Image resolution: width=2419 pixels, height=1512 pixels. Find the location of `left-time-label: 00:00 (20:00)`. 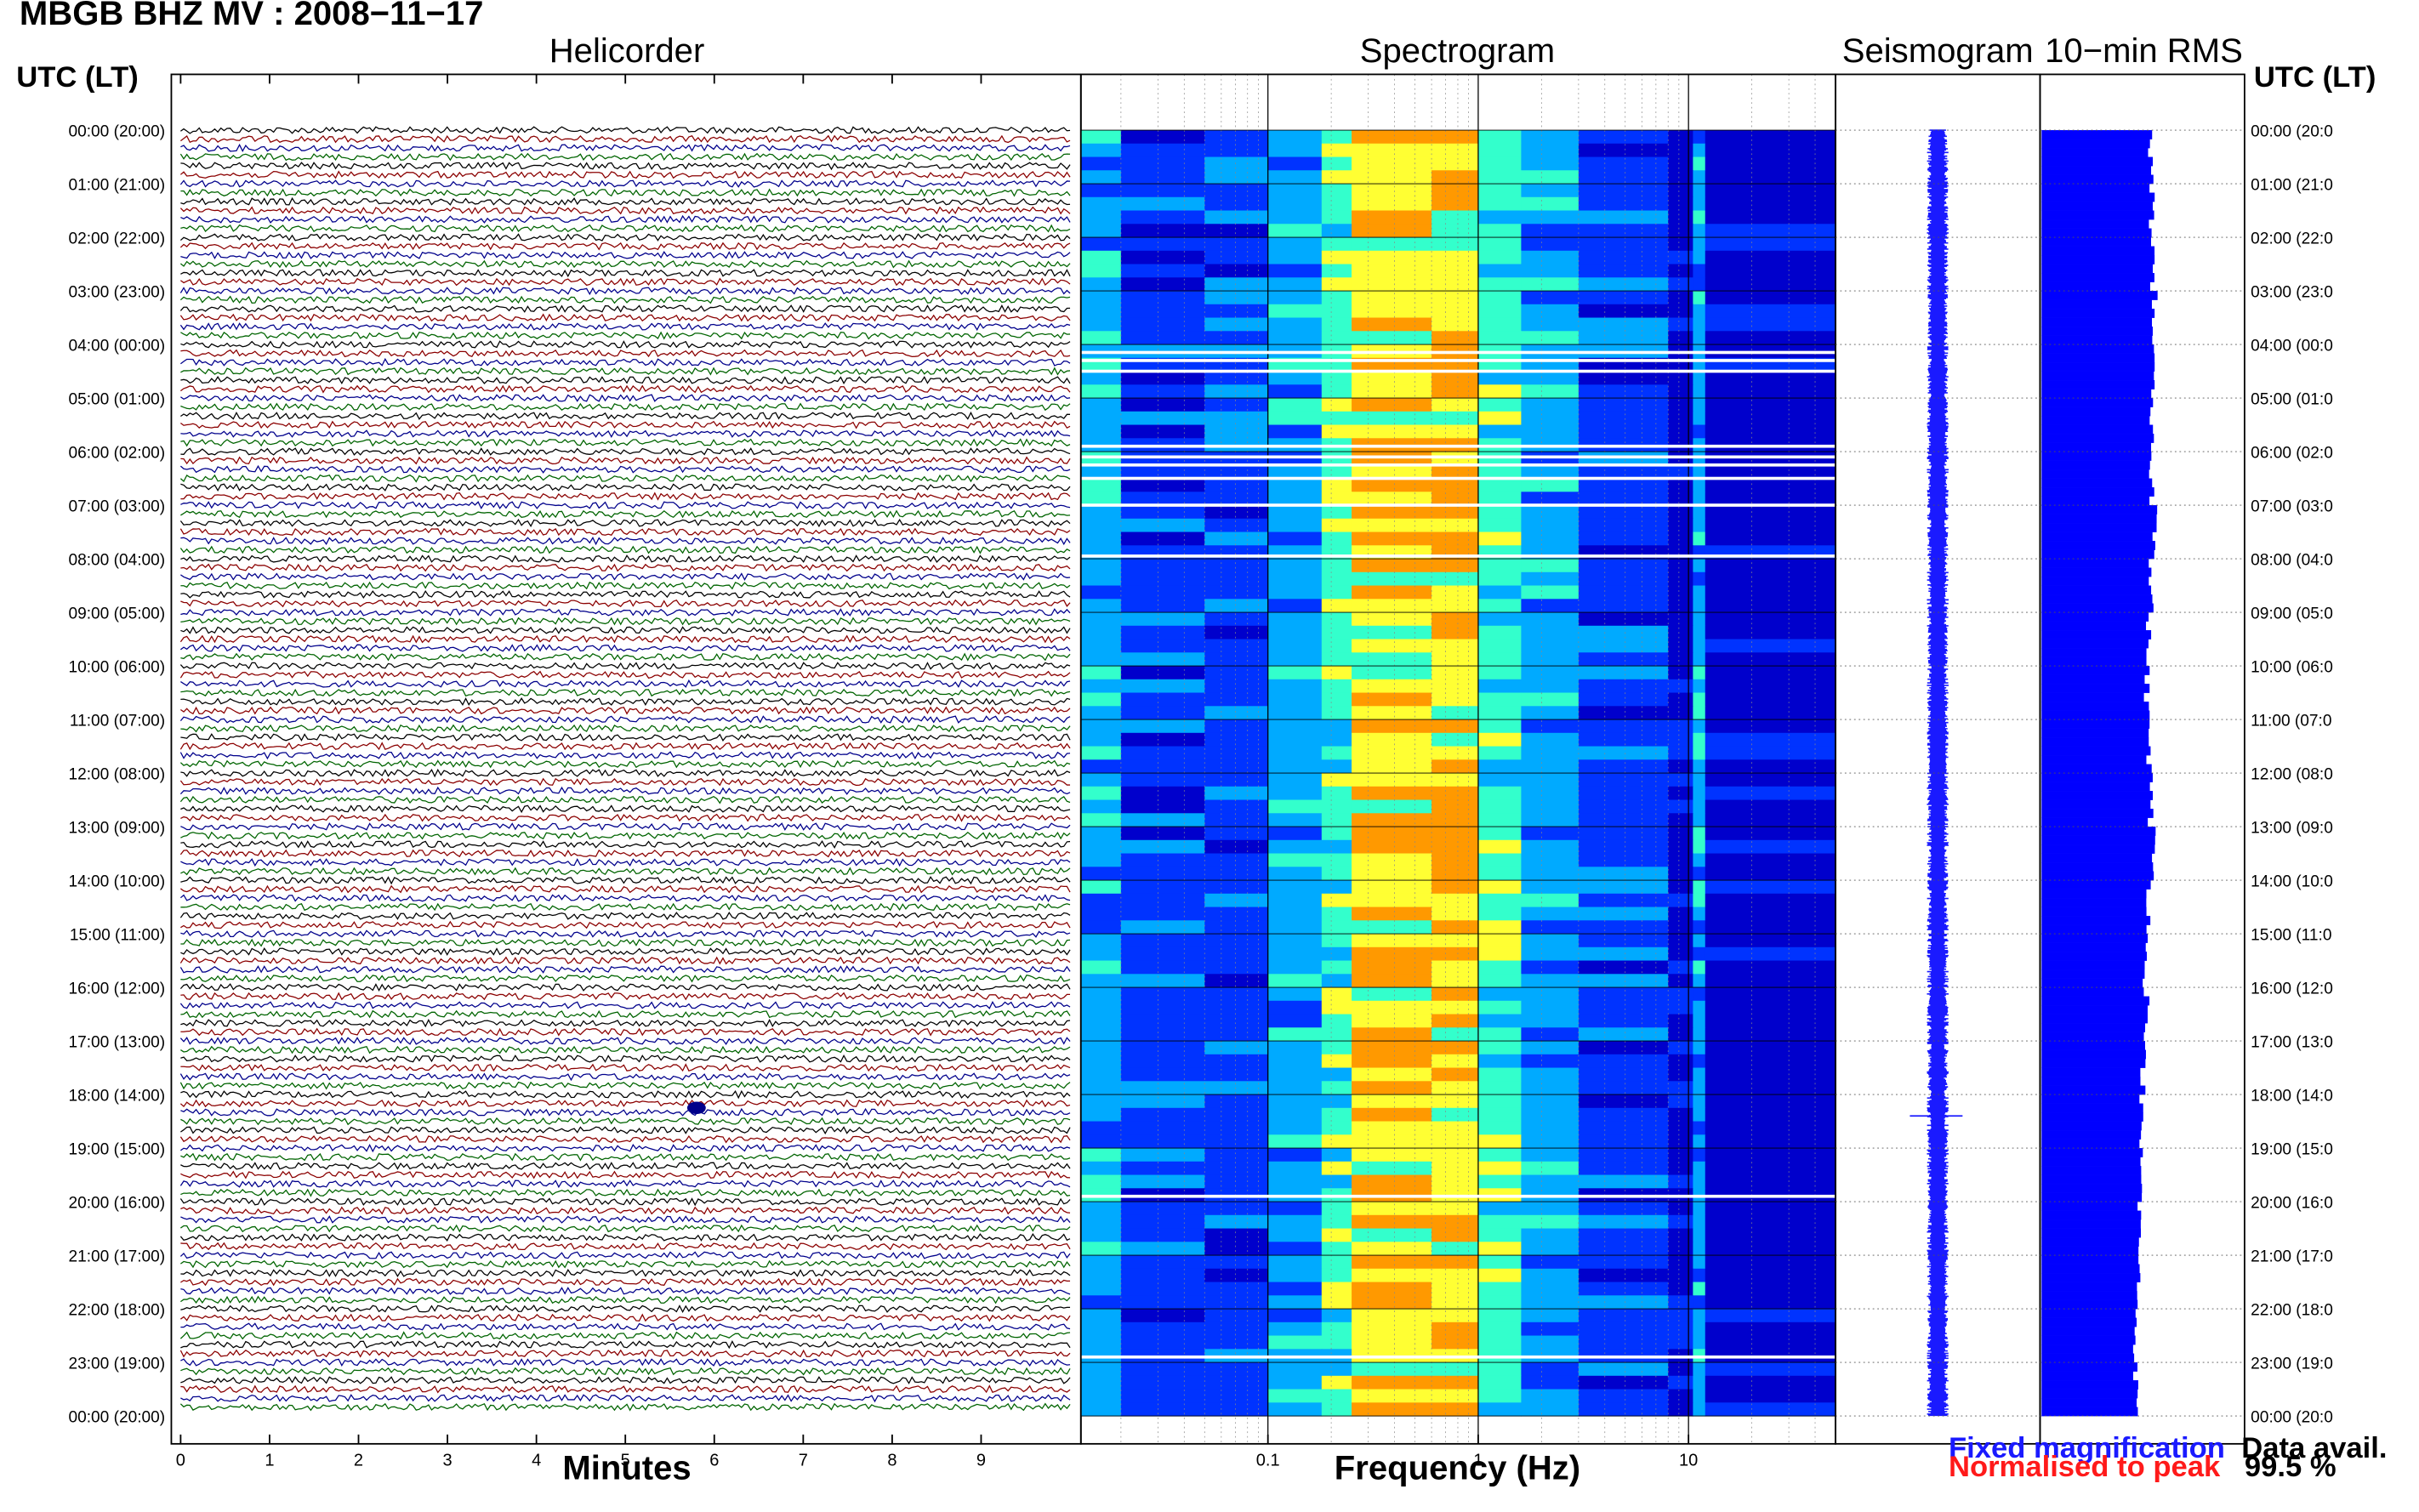

left-time-label: 00:00 (20:00) is located at coordinates (116, 1417).